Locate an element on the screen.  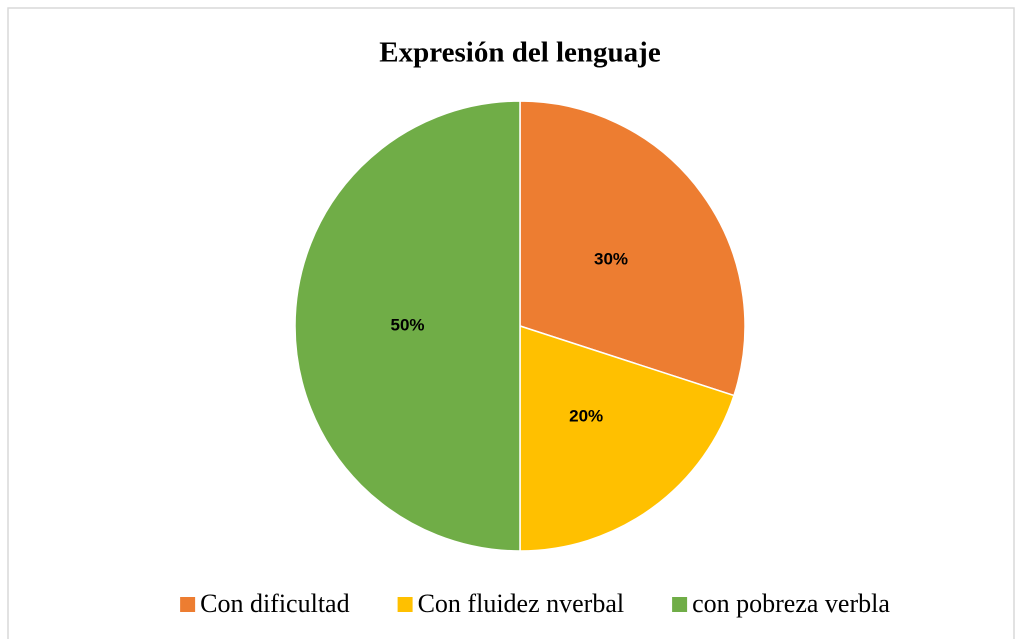
data-label: 30% is located at coordinates (611, 258).